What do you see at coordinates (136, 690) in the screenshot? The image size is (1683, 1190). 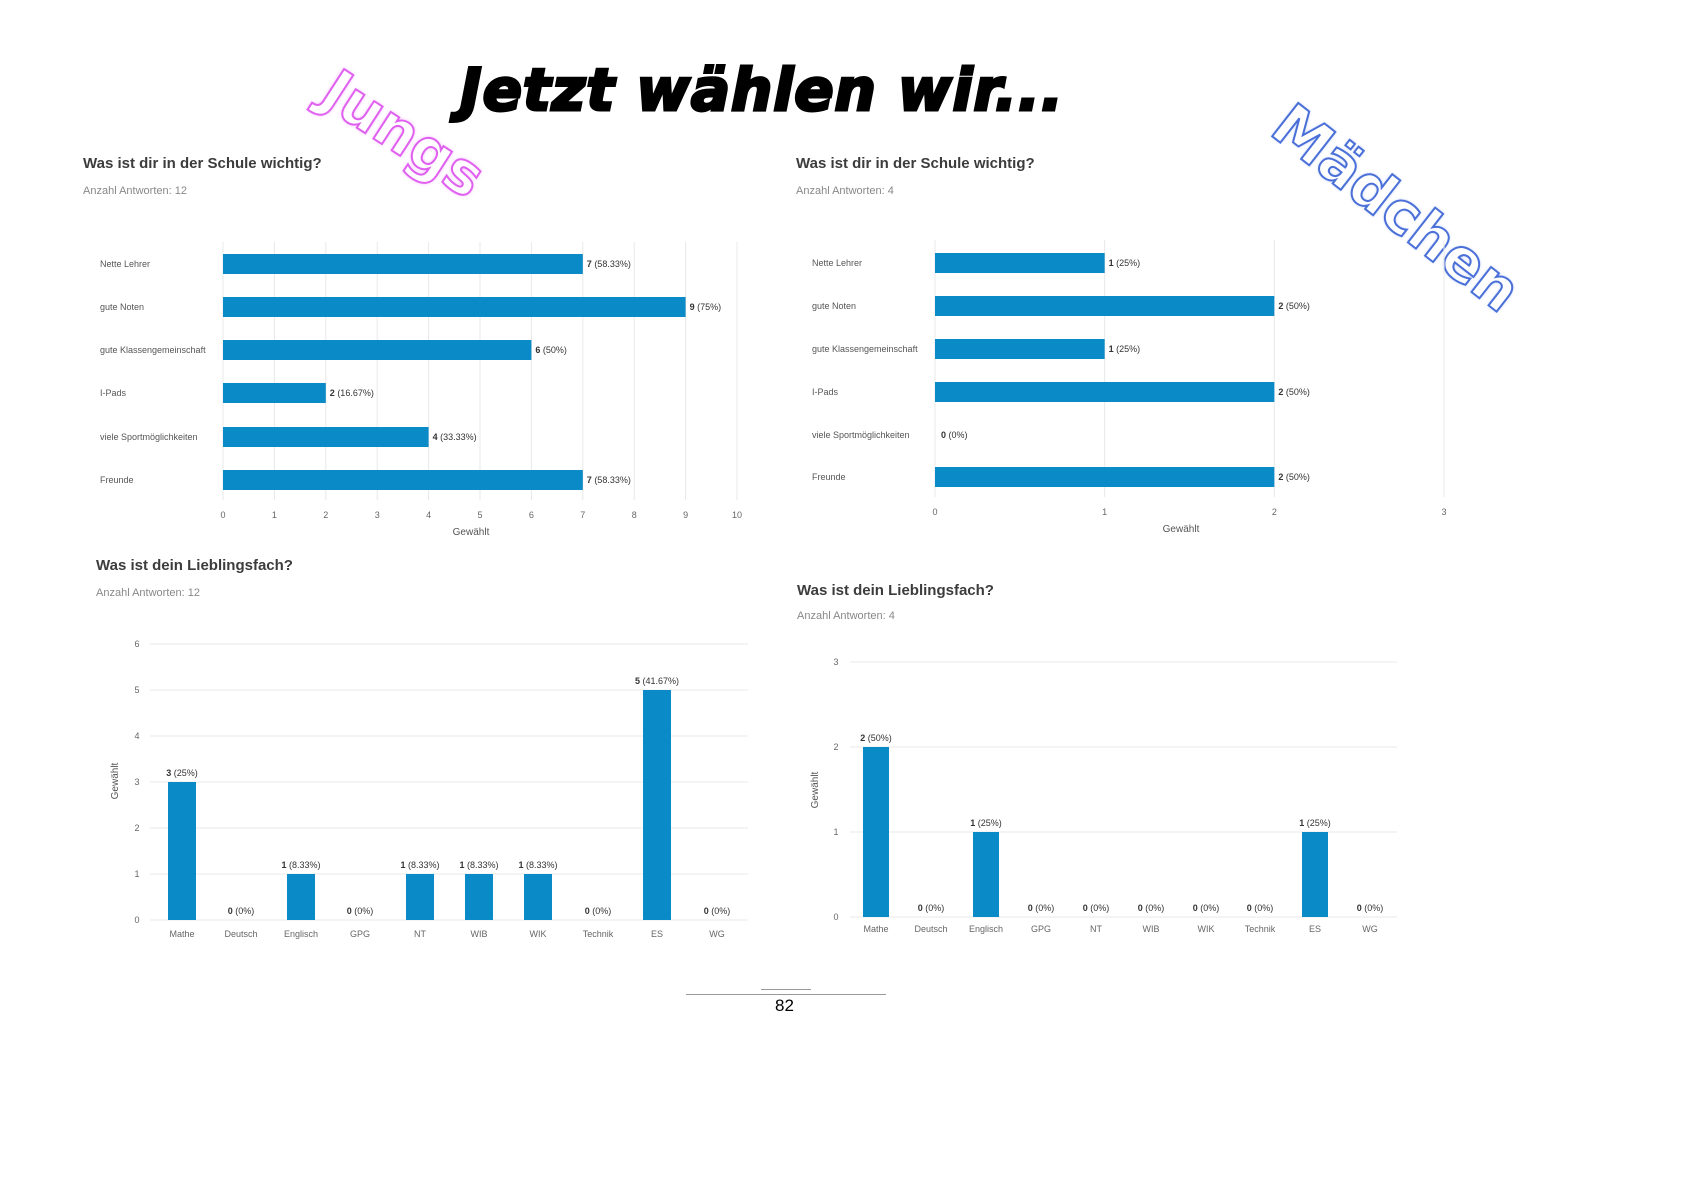 I see `y-tick-label: 5` at bounding box center [136, 690].